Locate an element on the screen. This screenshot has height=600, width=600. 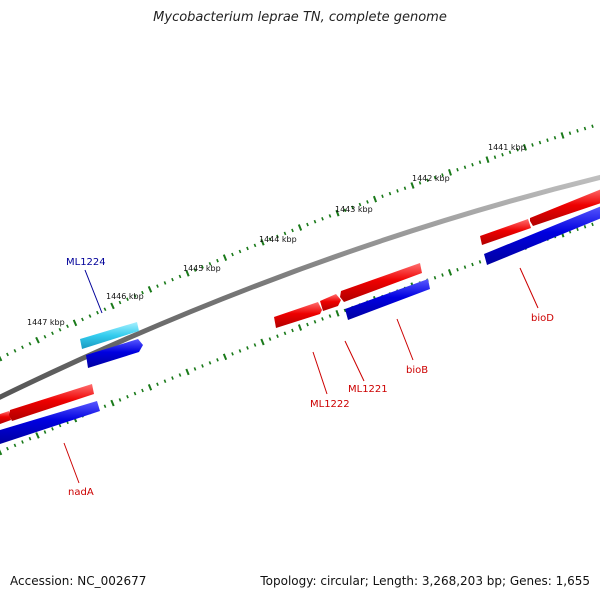
gene-label-nadA: nadA is located at coordinates (81, 492).